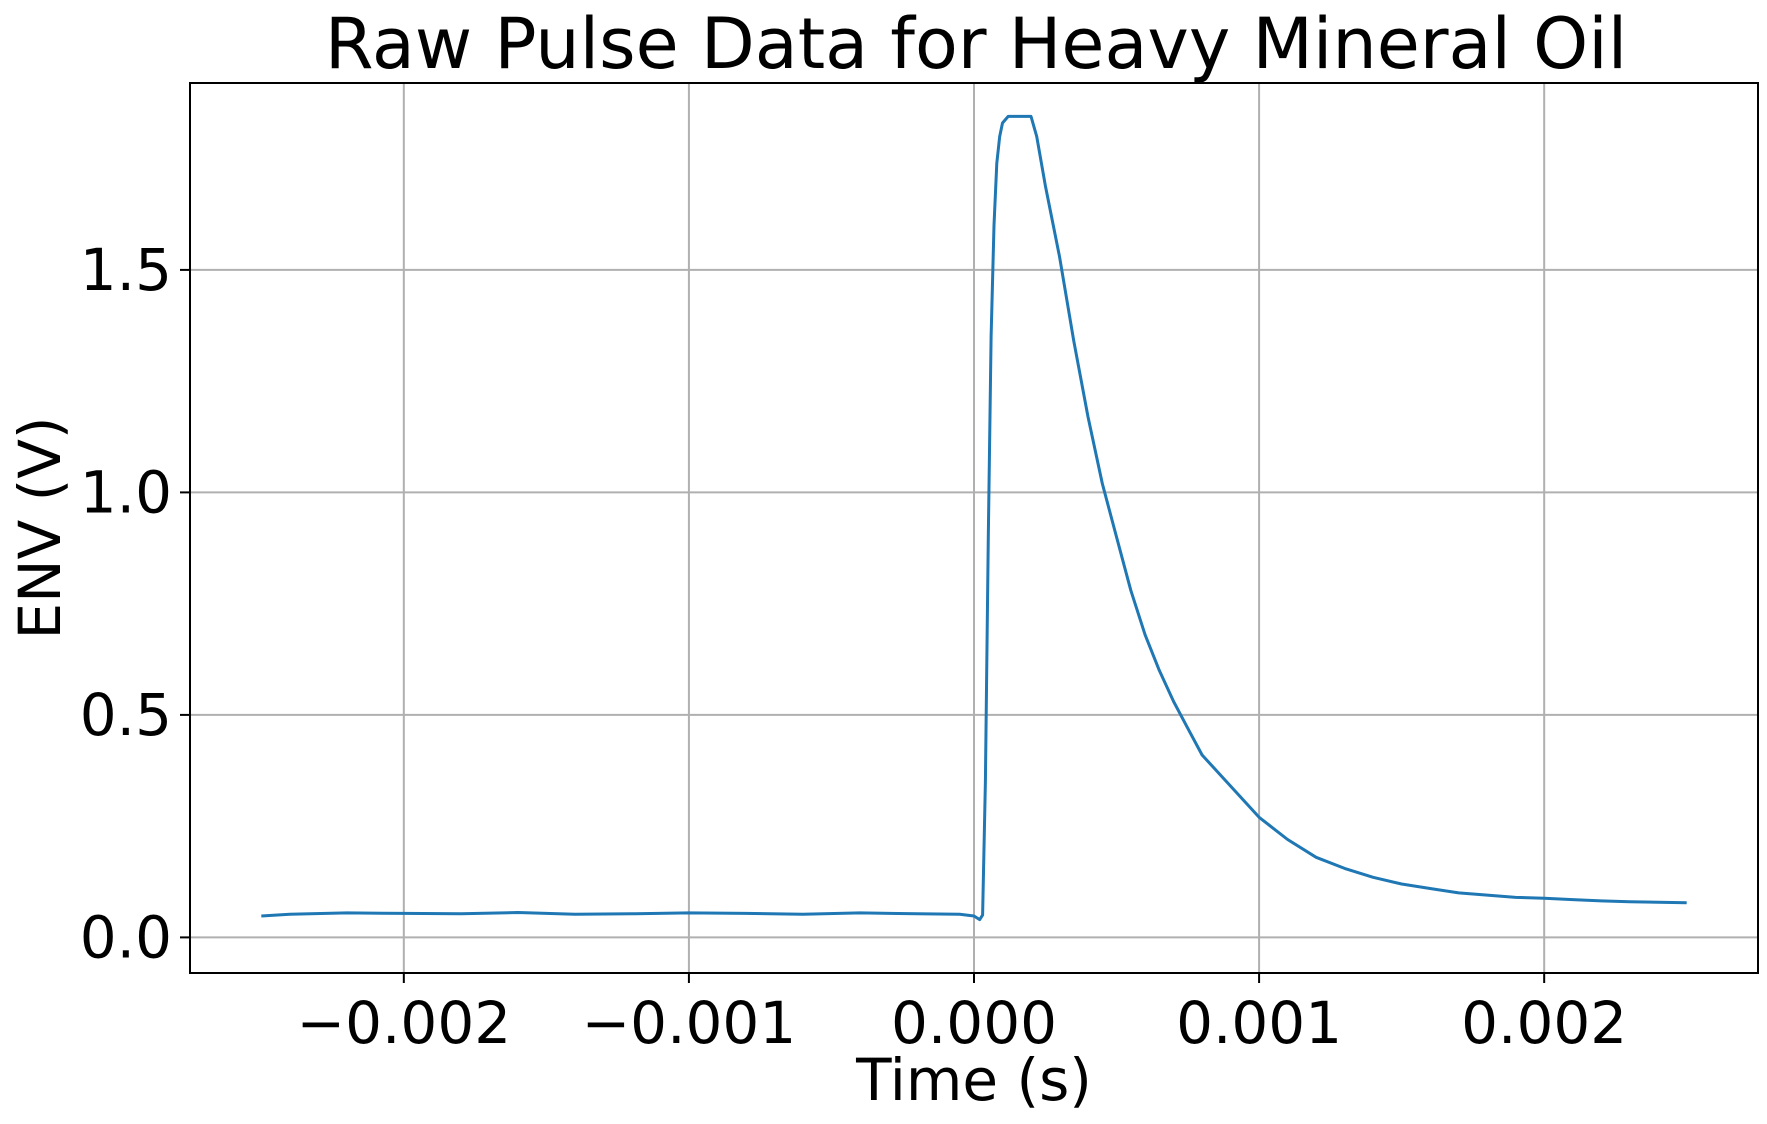 The height and width of the screenshot is (1124, 1767). I want to click on y-tick-label: 0.5, so click(126, 715).